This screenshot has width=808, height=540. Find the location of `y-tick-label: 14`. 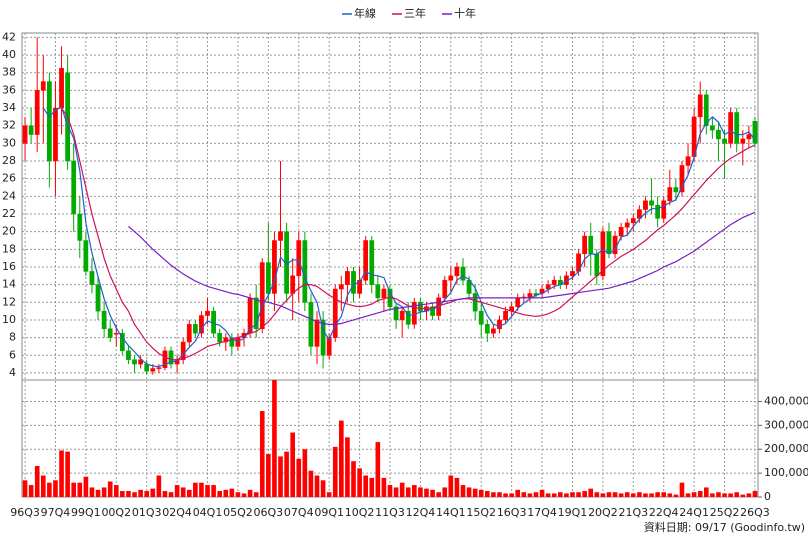

y-tick-label: 14 is located at coordinates (9, 284).